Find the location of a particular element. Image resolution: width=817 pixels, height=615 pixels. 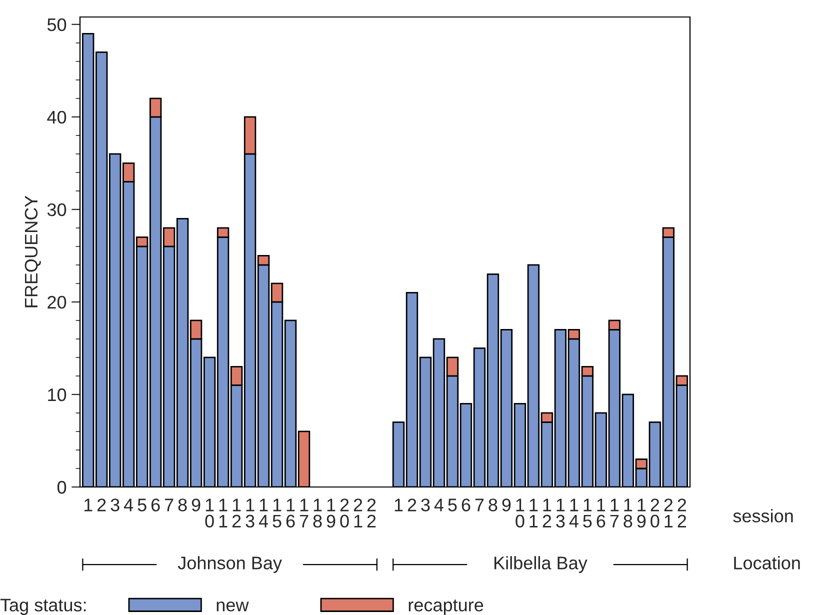

y-tick-label: 0 is located at coordinates (61, 487).